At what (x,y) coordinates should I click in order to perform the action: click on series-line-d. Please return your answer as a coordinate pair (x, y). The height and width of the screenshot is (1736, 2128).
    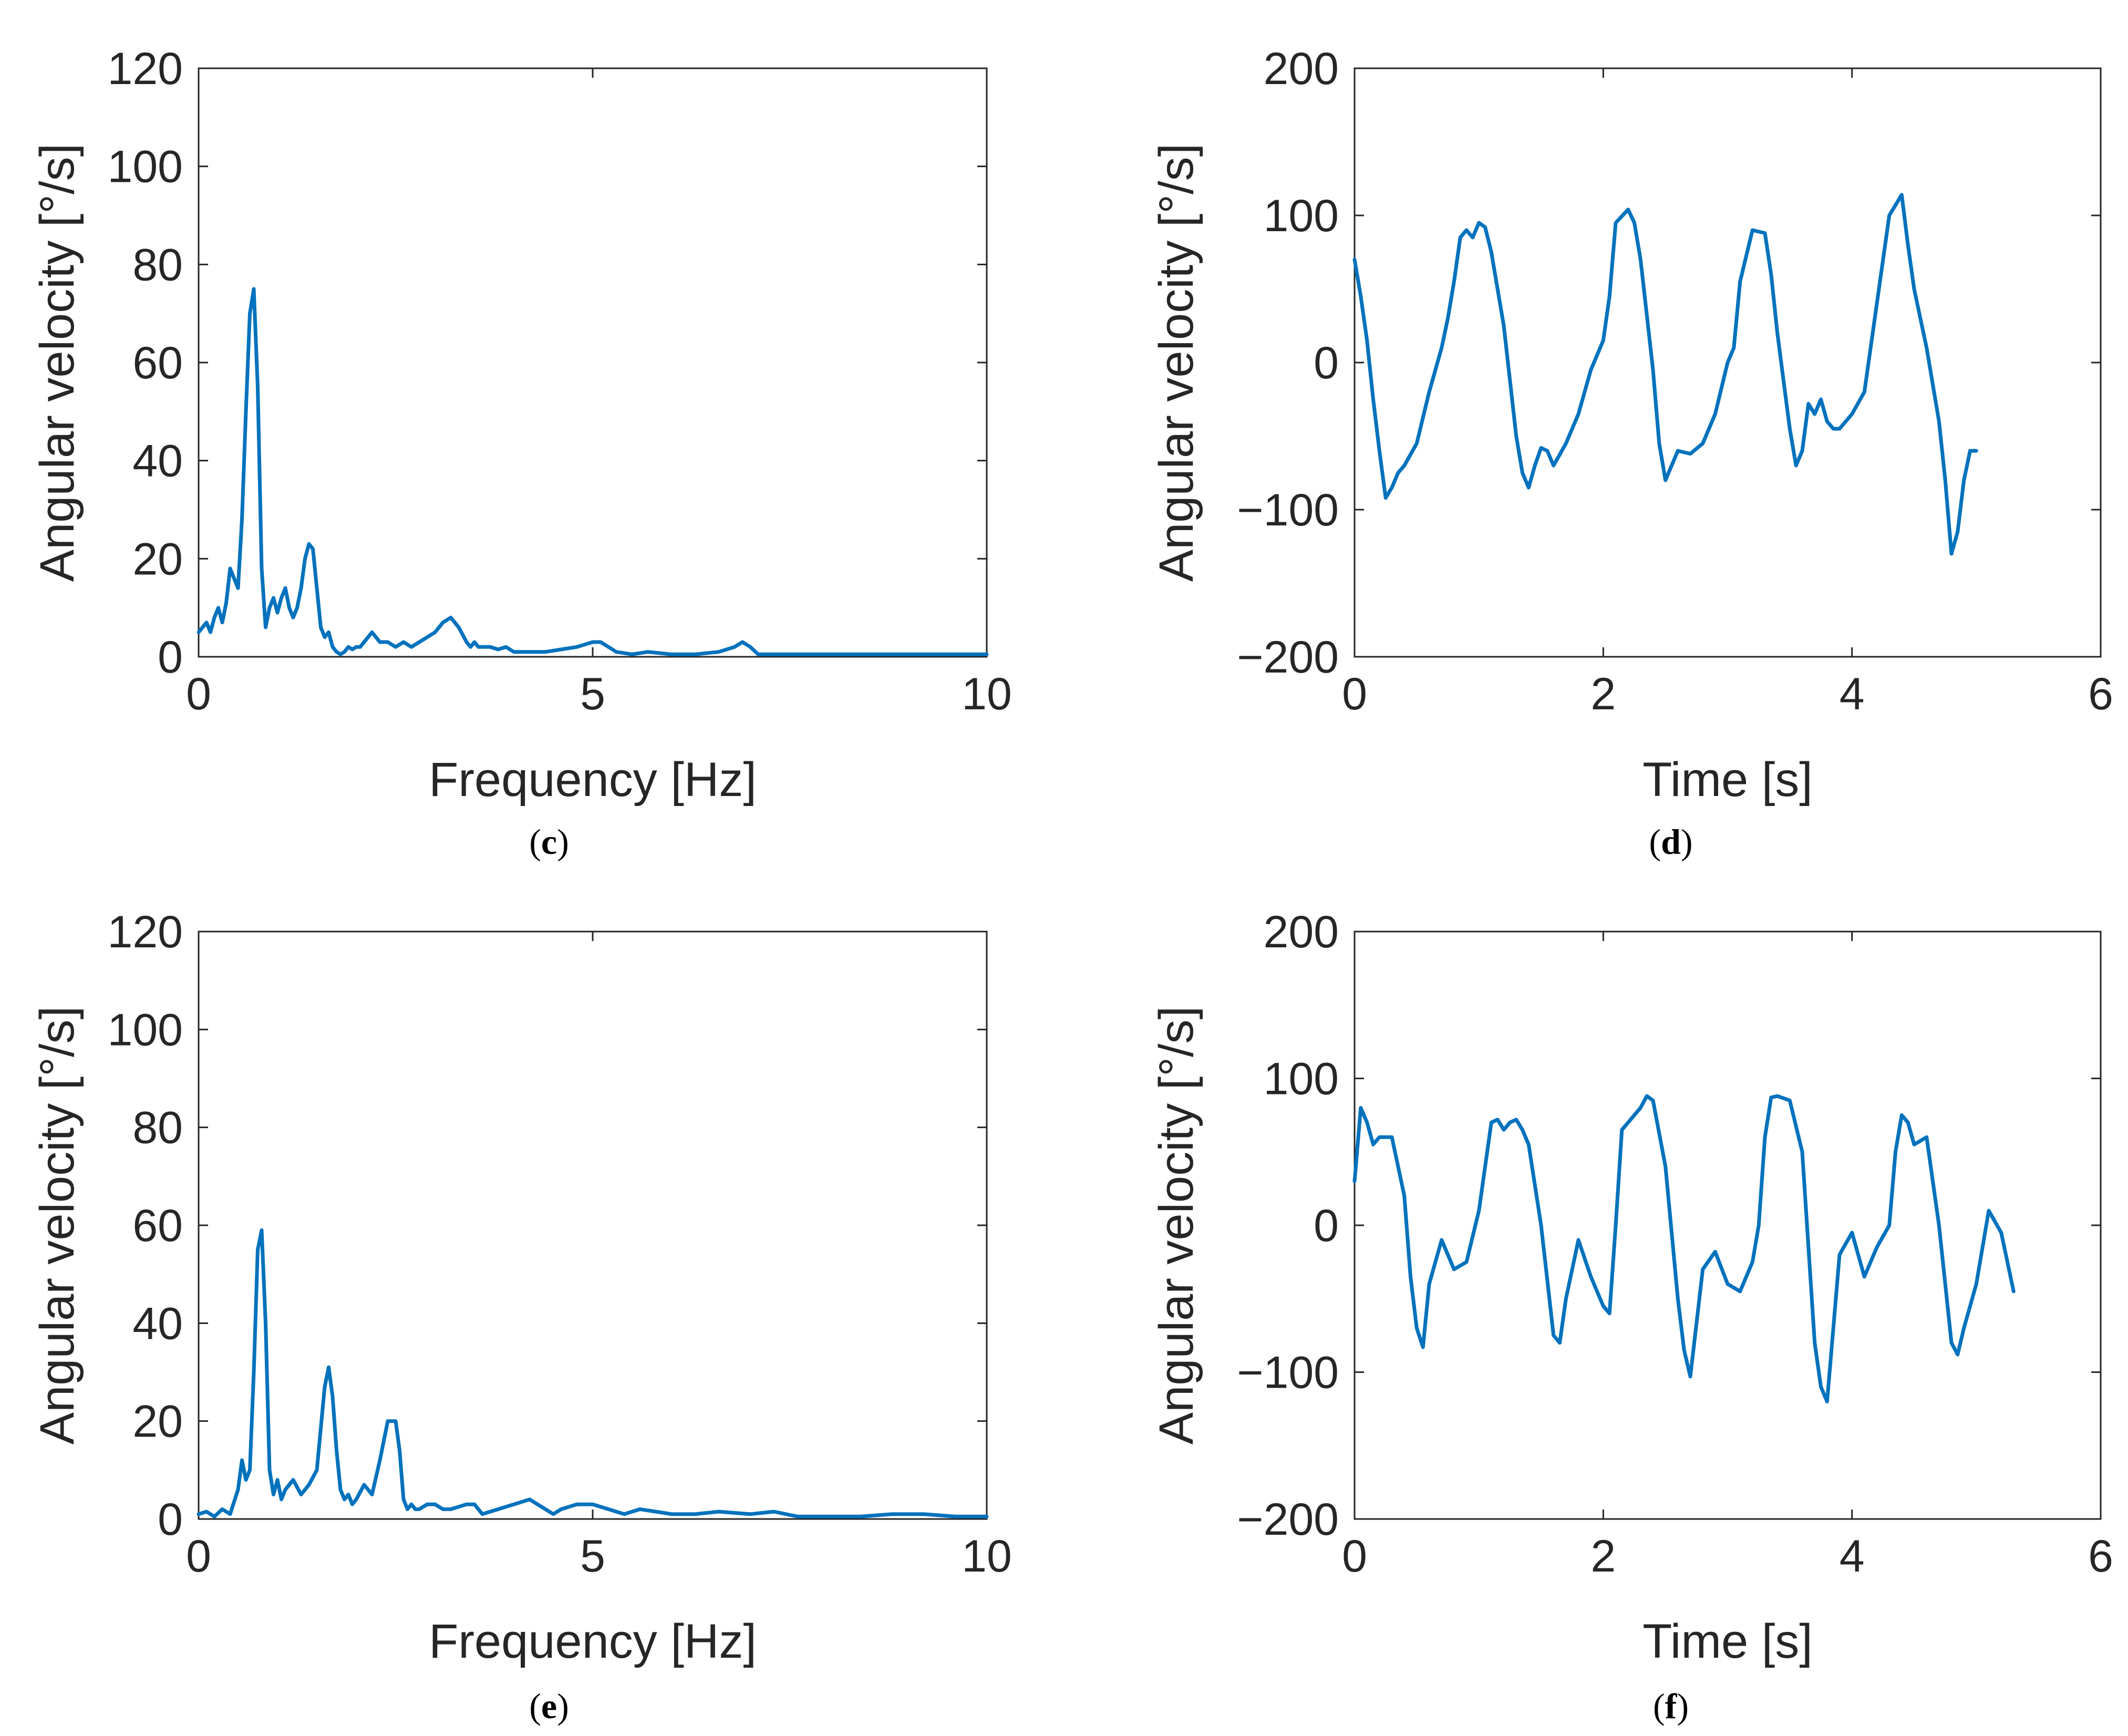
    Looking at the image, I should click on (1665, 374).